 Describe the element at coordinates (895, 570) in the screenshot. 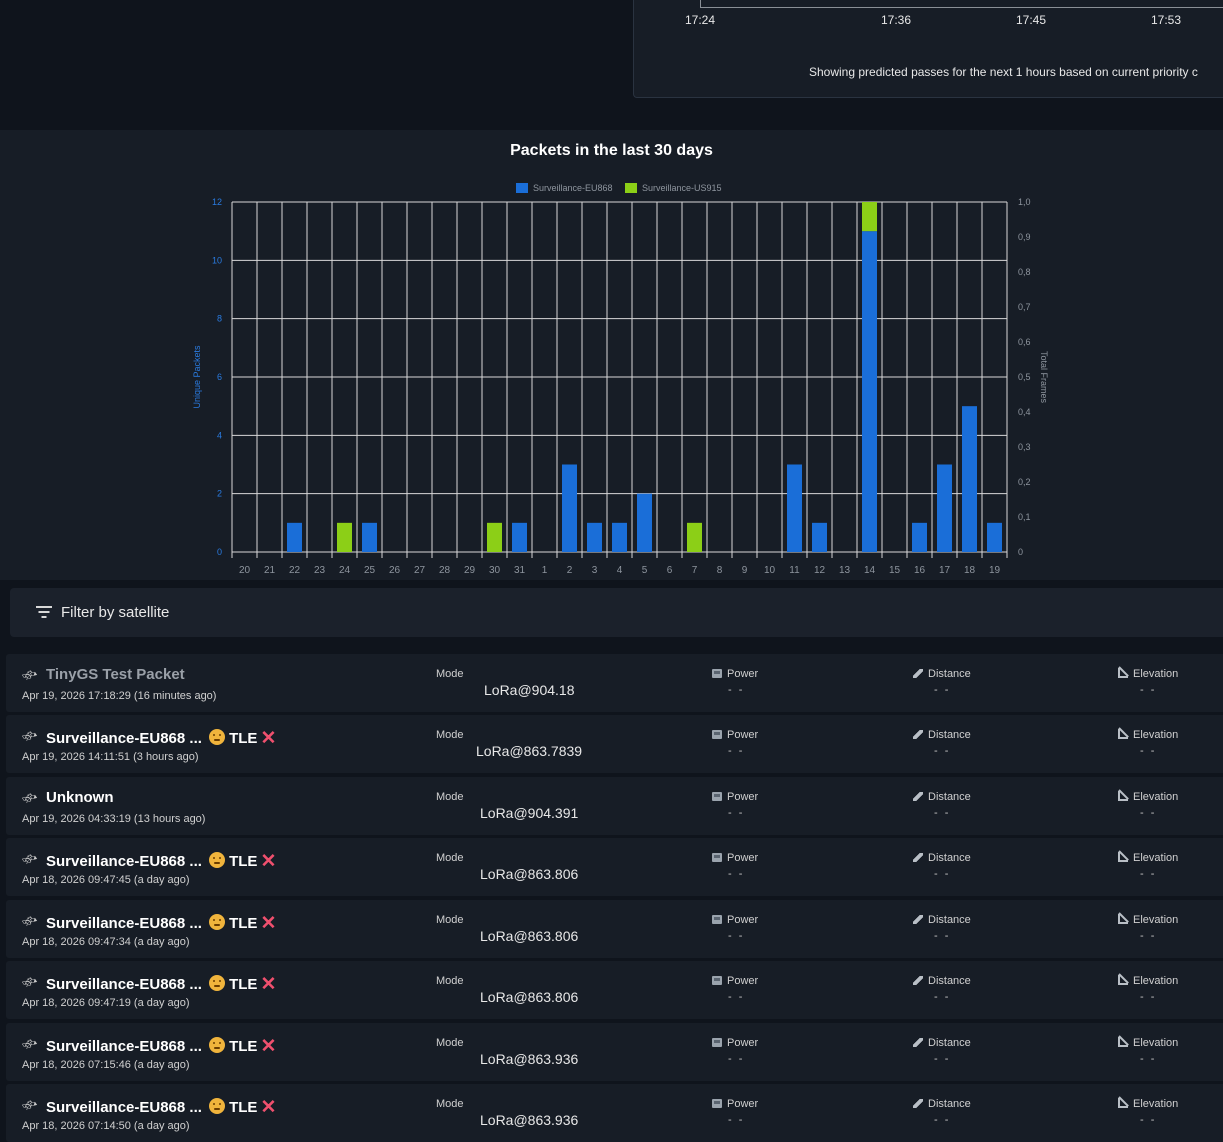

I see `x-tick-label: 15` at that location.